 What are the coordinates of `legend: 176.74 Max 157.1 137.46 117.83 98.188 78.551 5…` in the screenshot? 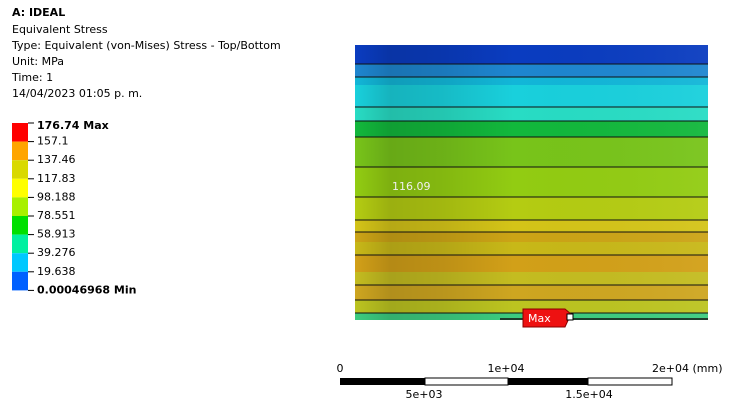 It's located at (74, 207).